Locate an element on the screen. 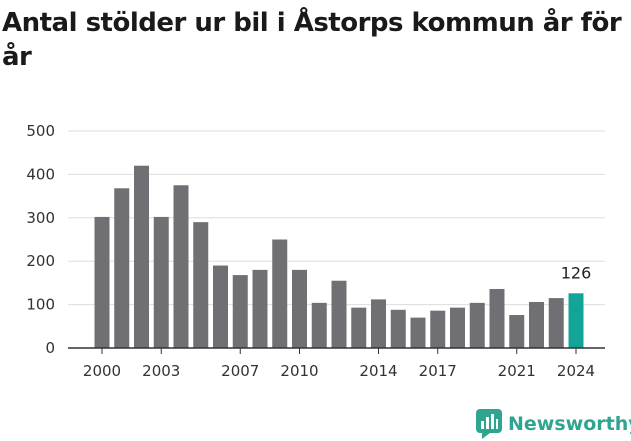 The image size is (631, 441). bar-2024 is located at coordinates (576, 320).